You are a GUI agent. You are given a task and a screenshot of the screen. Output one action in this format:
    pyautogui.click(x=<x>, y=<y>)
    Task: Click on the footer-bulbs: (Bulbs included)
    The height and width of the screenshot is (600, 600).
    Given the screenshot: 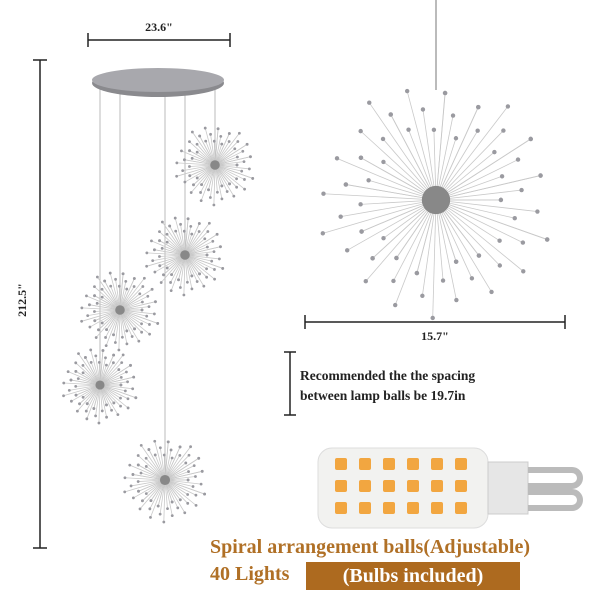 What is the action you would take?
    pyautogui.click(x=413, y=576)
    